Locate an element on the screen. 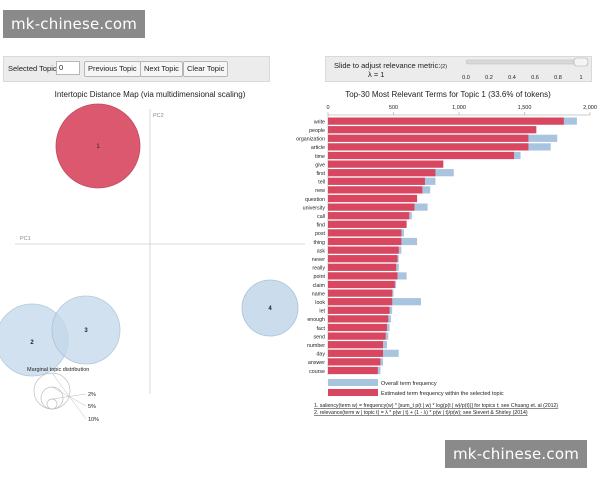 The width and height of the screenshot is (600, 480). marginal-label-10pct: 10% is located at coordinates (93, 420).